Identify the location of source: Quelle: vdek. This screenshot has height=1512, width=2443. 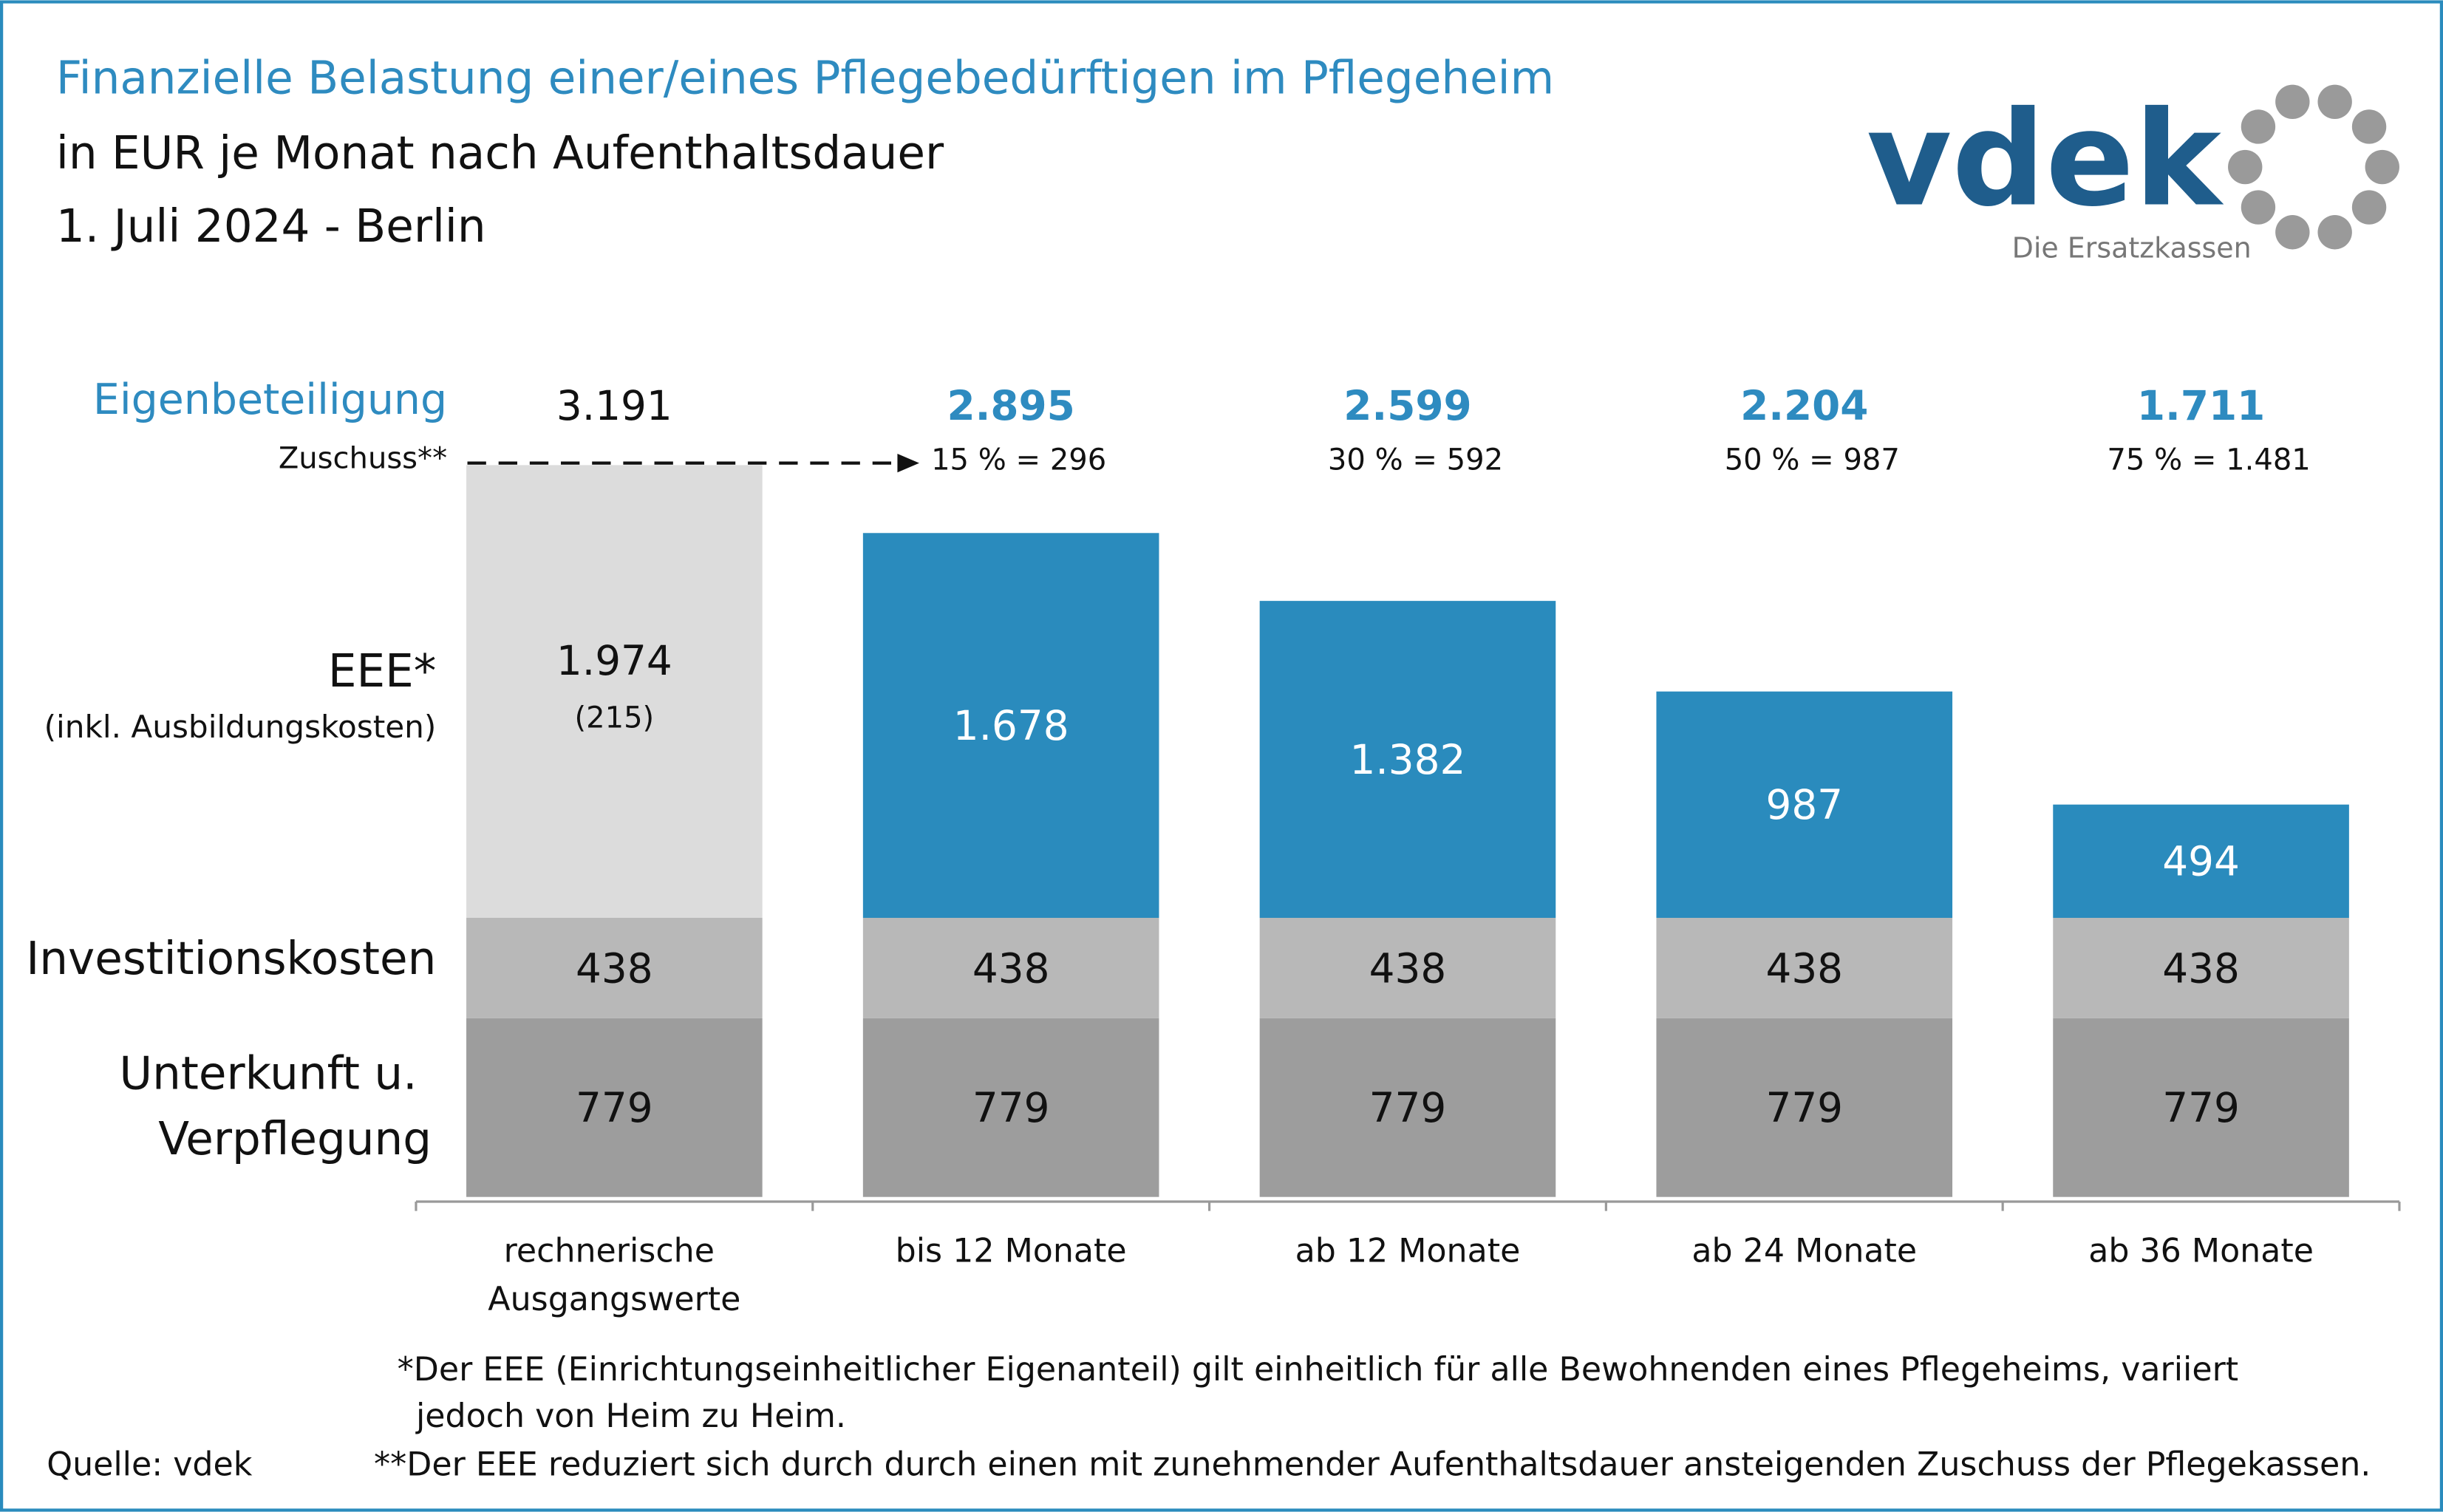
(149, 1464).